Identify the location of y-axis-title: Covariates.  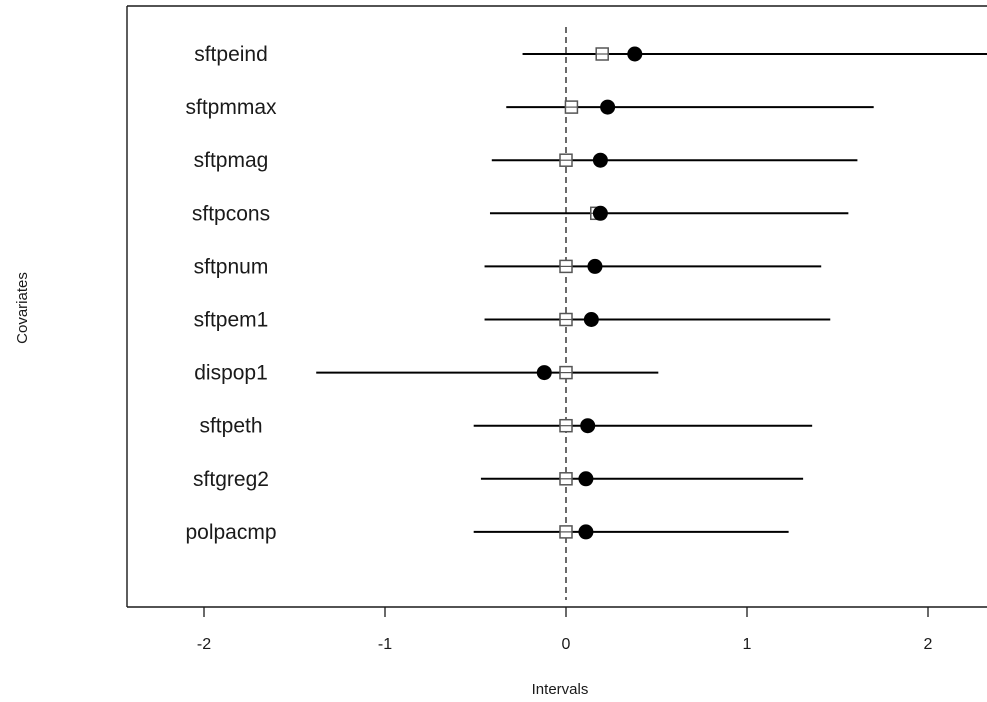
(22, 308).